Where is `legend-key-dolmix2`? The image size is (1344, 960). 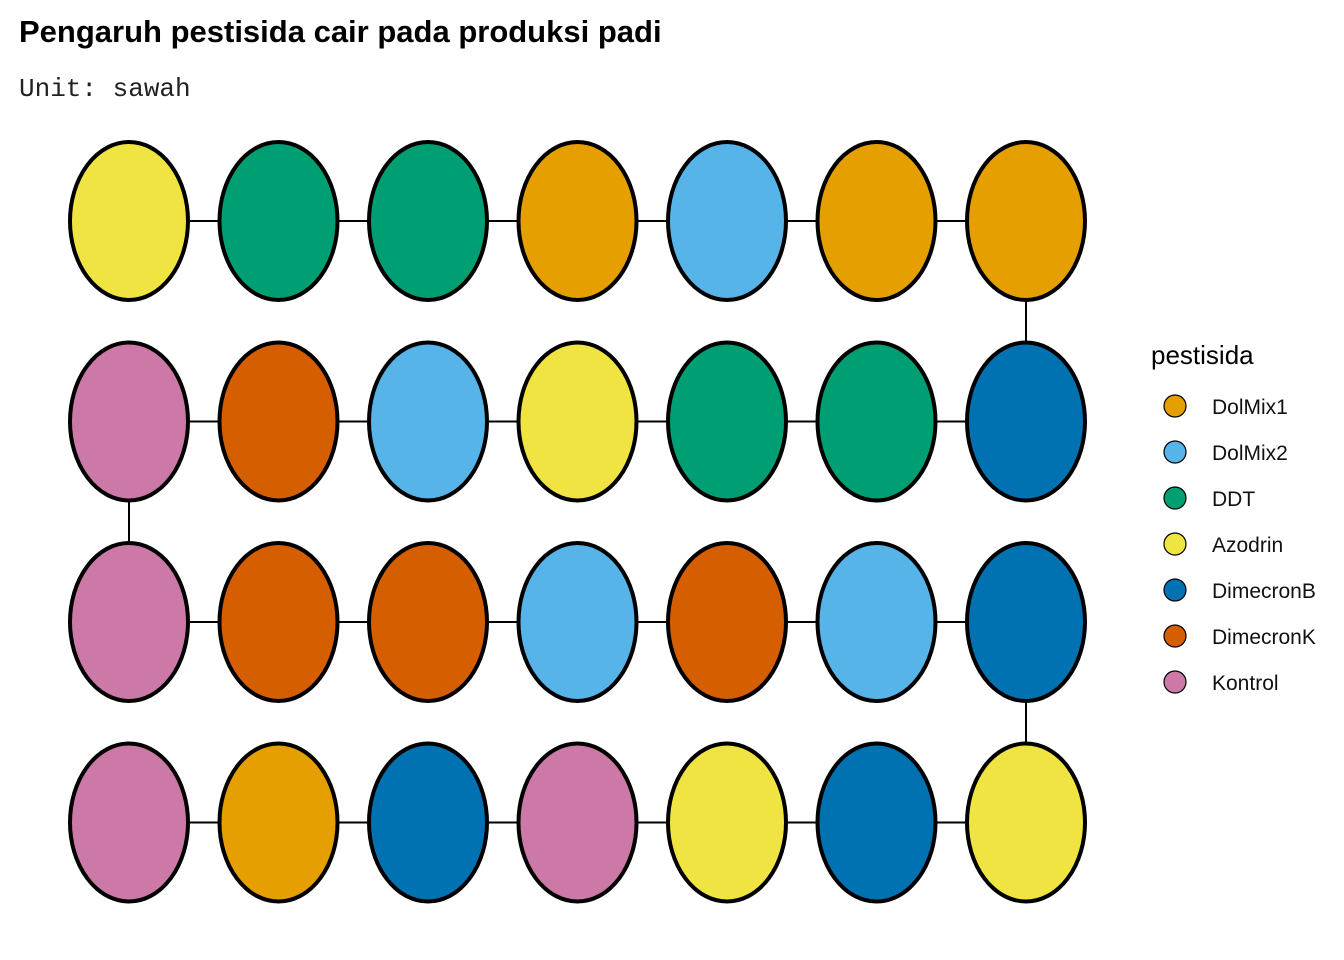
legend-key-dolmix2 is located at coordinates (1175, 452).